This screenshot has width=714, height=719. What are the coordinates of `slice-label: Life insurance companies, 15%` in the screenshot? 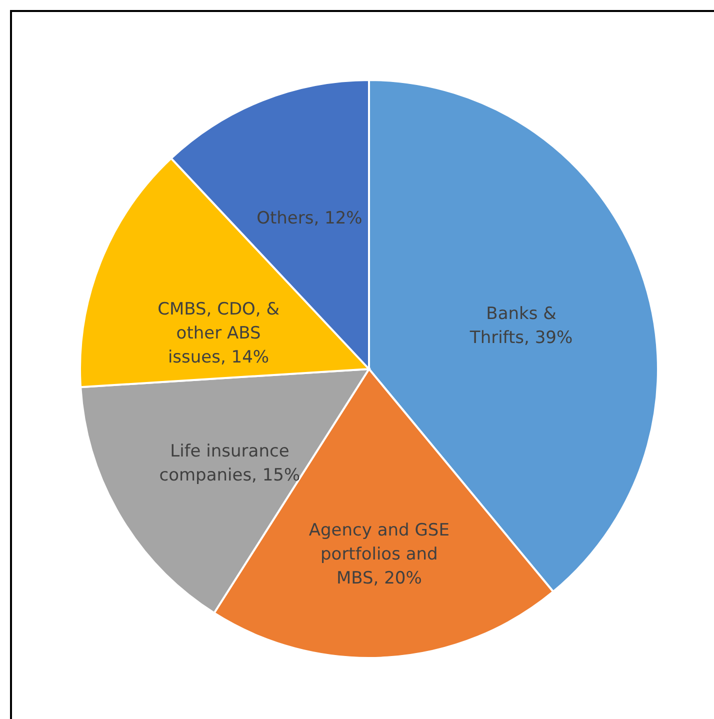 It's located at (229, 463).